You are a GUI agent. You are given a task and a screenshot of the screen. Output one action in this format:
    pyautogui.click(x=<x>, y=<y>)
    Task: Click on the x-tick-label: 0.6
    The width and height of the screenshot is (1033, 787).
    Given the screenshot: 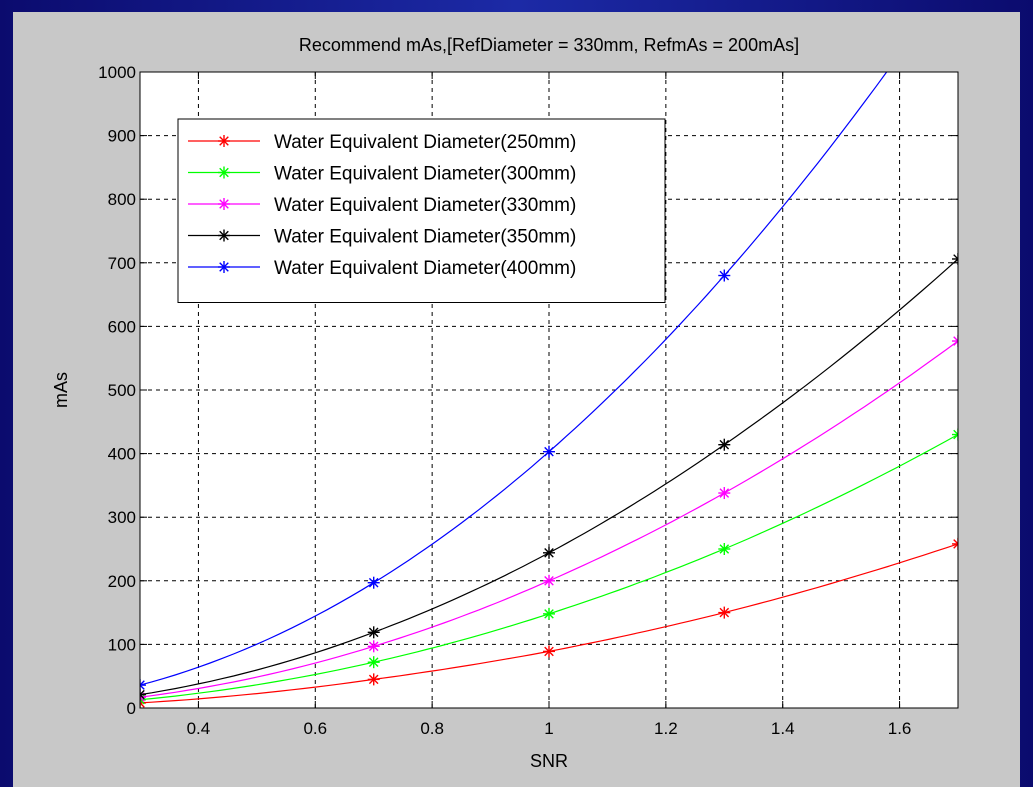 What is the action you would take?
    pyautogui.click(x=315, y=728)
    